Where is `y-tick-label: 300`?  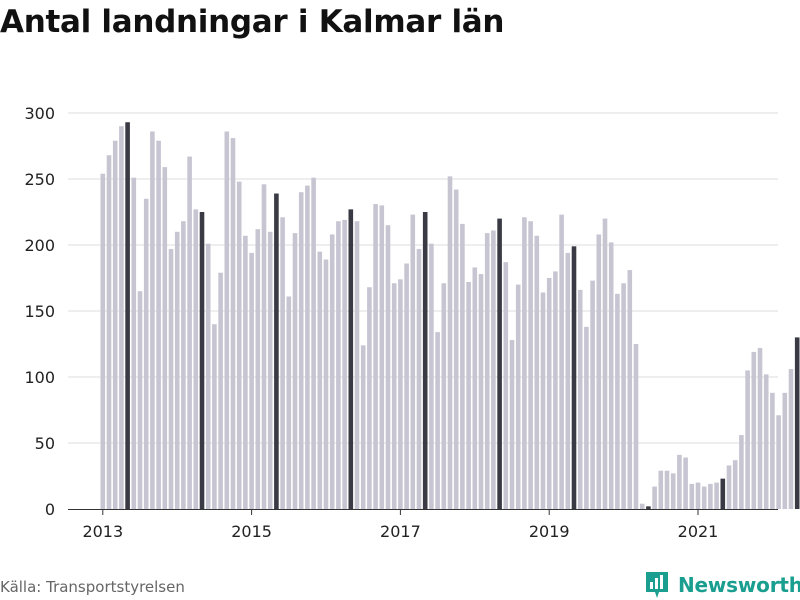
y-tick-label: 300 is located at coordinates (39, 113).